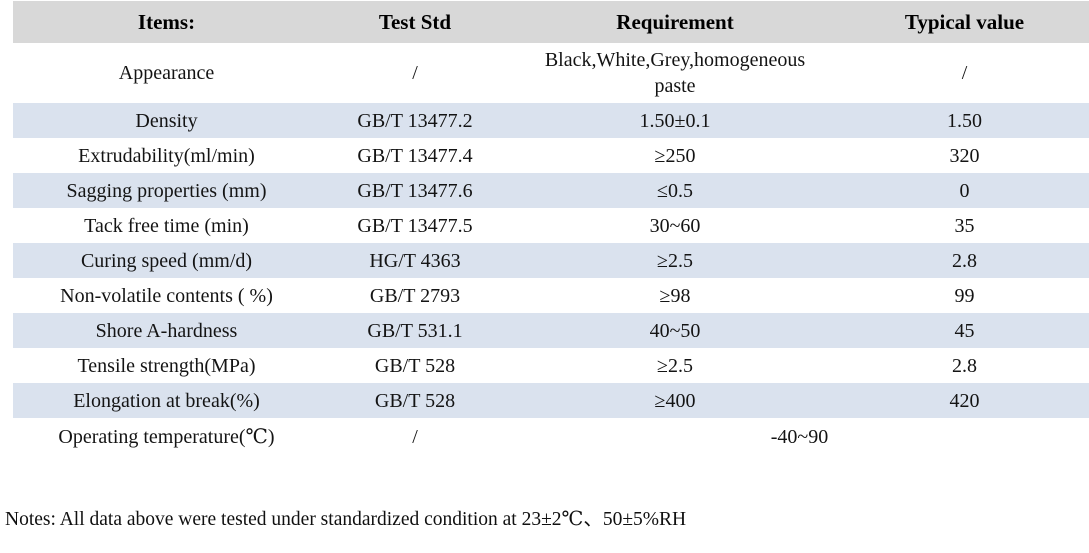 This screenshot has height=553, width=1089. Describe the element at coordinates (415, 225) in the screenshot. I see `test-std-cell: GB/T 13477.5` at that location.